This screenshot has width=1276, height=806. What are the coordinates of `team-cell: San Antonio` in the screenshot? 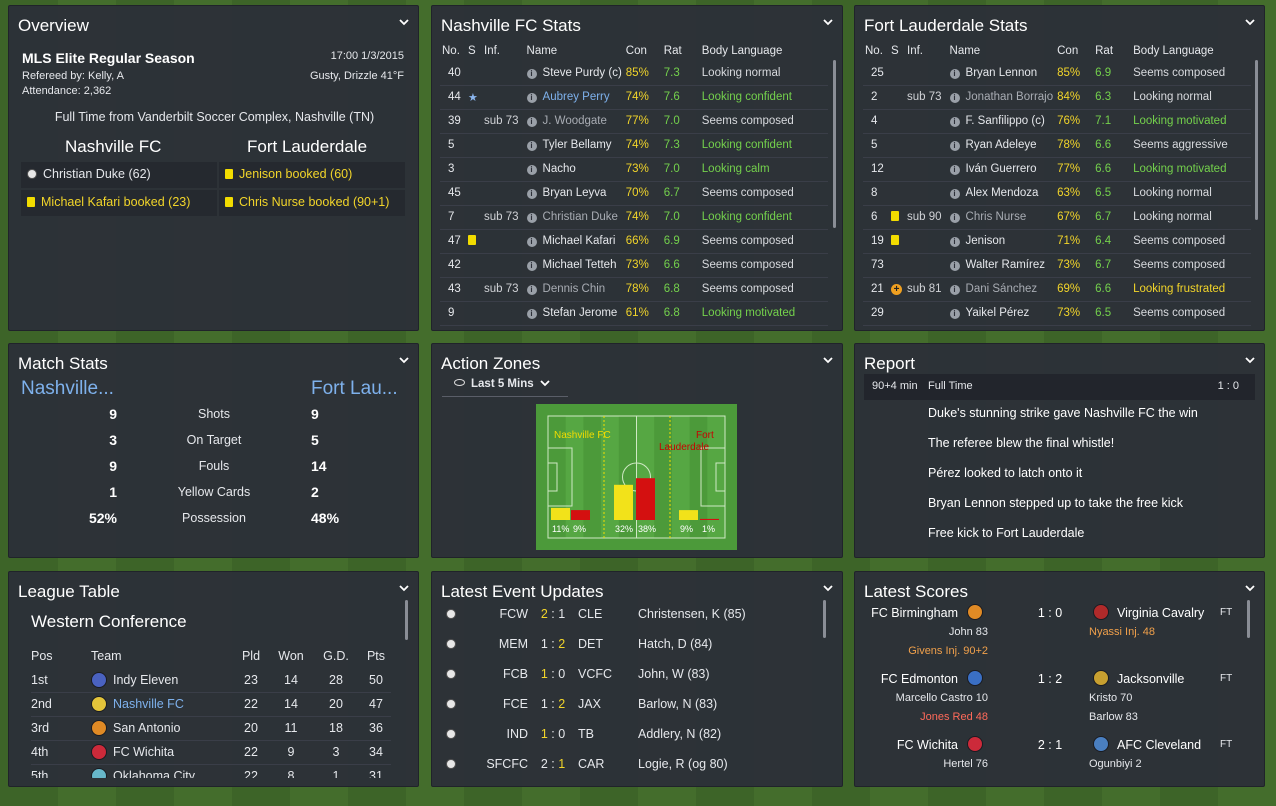 It's located at (161, 728).